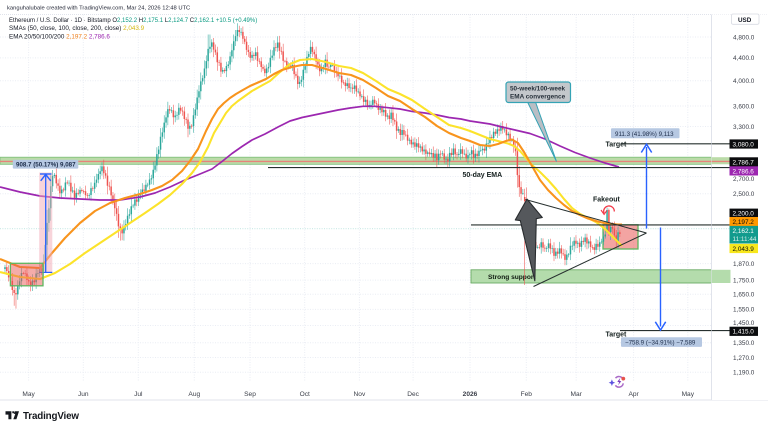 The width and height of the screenshot is (768, 434). What do you see at coordinates (194, 394) in the screenshot?
I see `svg-text: Aug` at bounding box center [194, 394].